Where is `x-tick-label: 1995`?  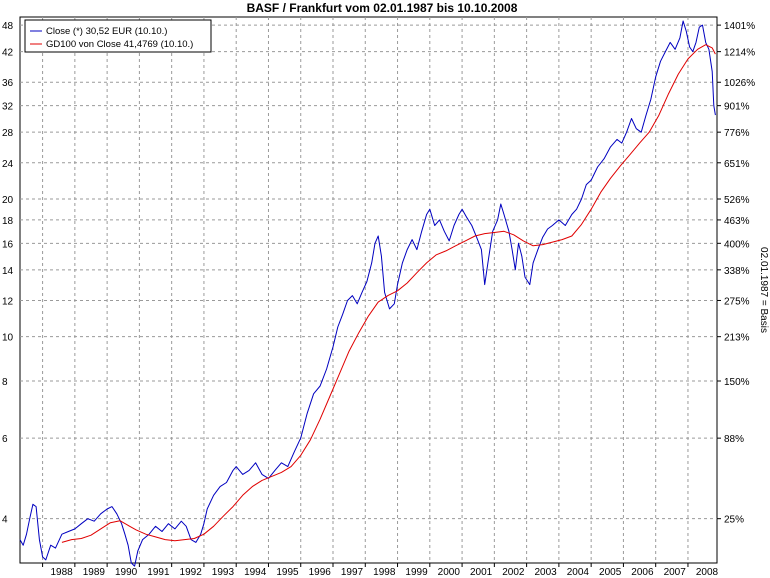 x-tick-label: 1995 is located at coordinates (287, 572).